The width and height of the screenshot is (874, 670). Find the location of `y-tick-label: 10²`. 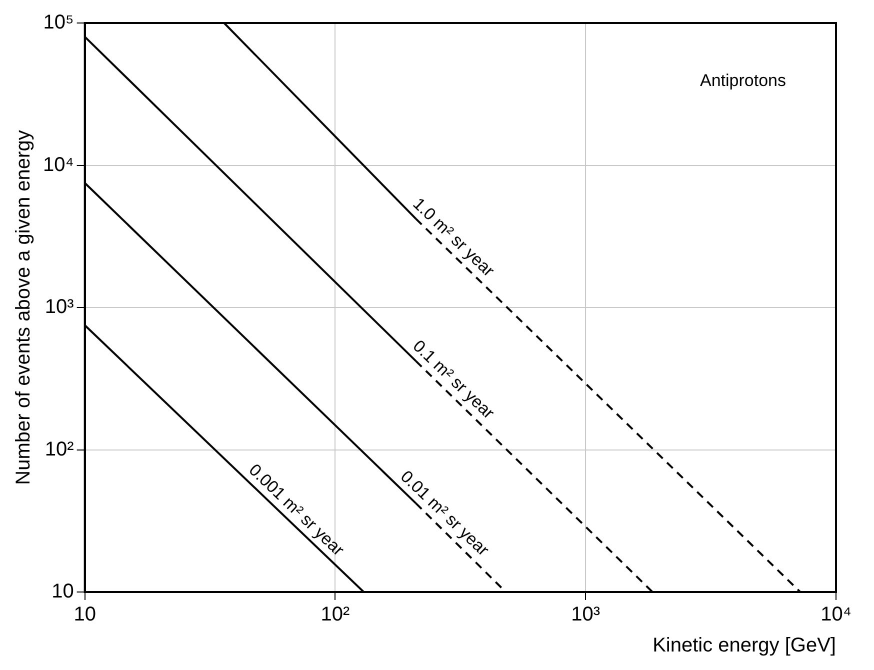

y-tick-label: 10² is located at coordinates (59, 449).